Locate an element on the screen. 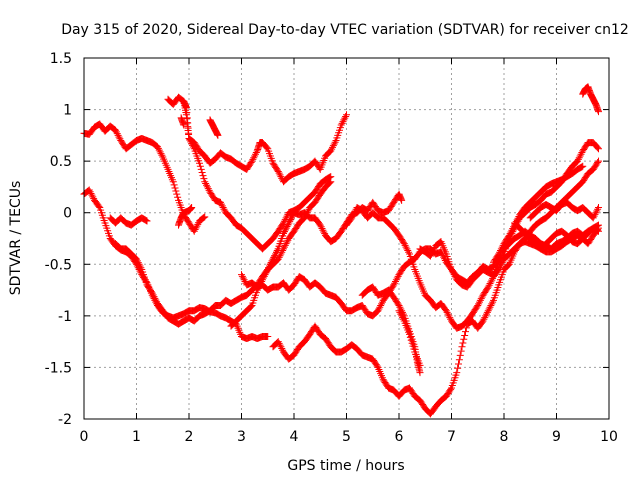 This screenshot has width=640, height=480. y-tick-label: -1 is located at coordinates (65, 317).